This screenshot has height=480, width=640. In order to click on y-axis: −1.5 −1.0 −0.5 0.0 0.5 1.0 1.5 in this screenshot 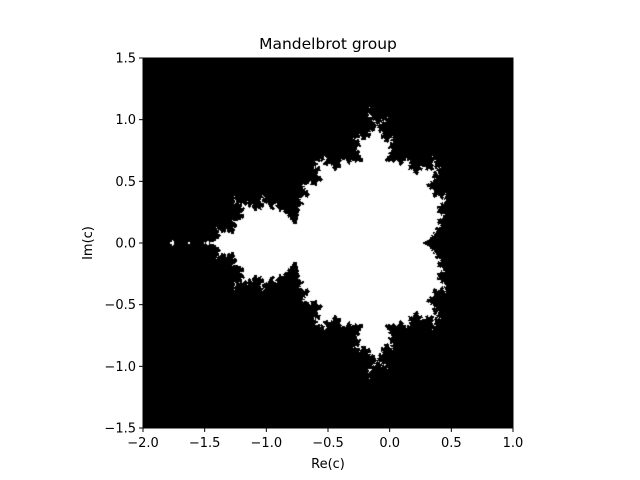, I will do `click(123, 244)`.